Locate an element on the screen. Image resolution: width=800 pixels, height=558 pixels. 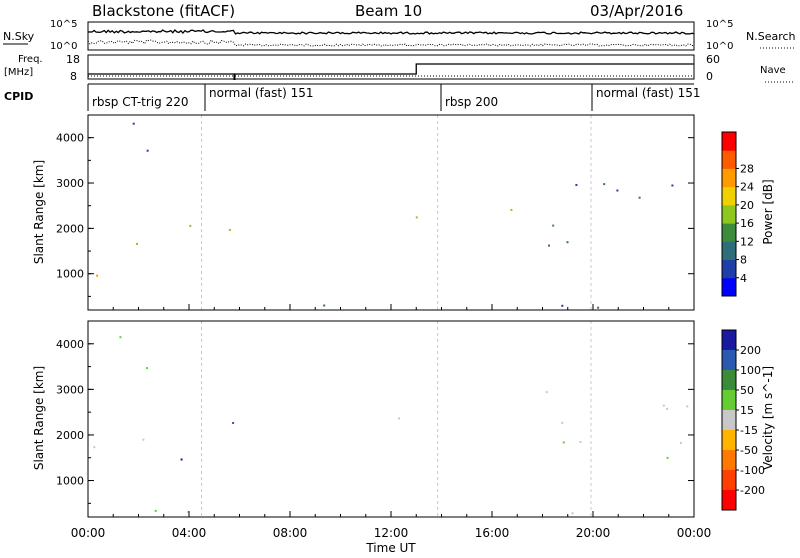
date-title: 03/Apr/2016 is located at coordinates (636, 11).